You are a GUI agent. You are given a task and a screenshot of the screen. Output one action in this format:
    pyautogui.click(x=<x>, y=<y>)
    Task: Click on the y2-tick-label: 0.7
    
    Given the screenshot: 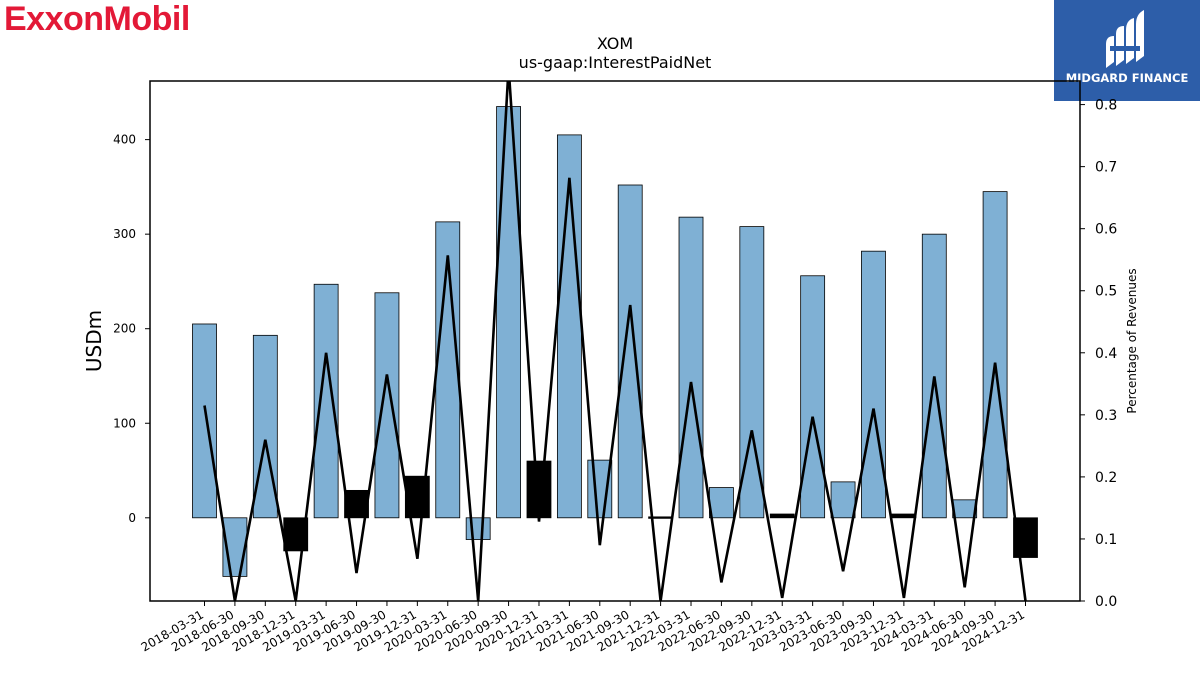 What is the action you would take?
    pyautogui.click(x=1106, y=168)
    